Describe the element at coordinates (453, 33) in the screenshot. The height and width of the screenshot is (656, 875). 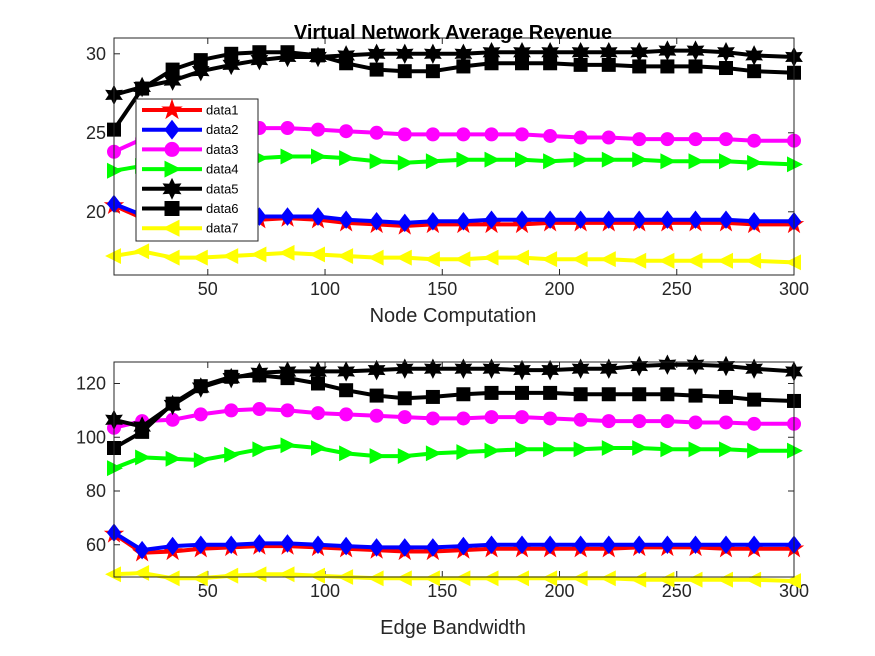
I see `chart-title: Virtual Network Average Revenue` at that location.